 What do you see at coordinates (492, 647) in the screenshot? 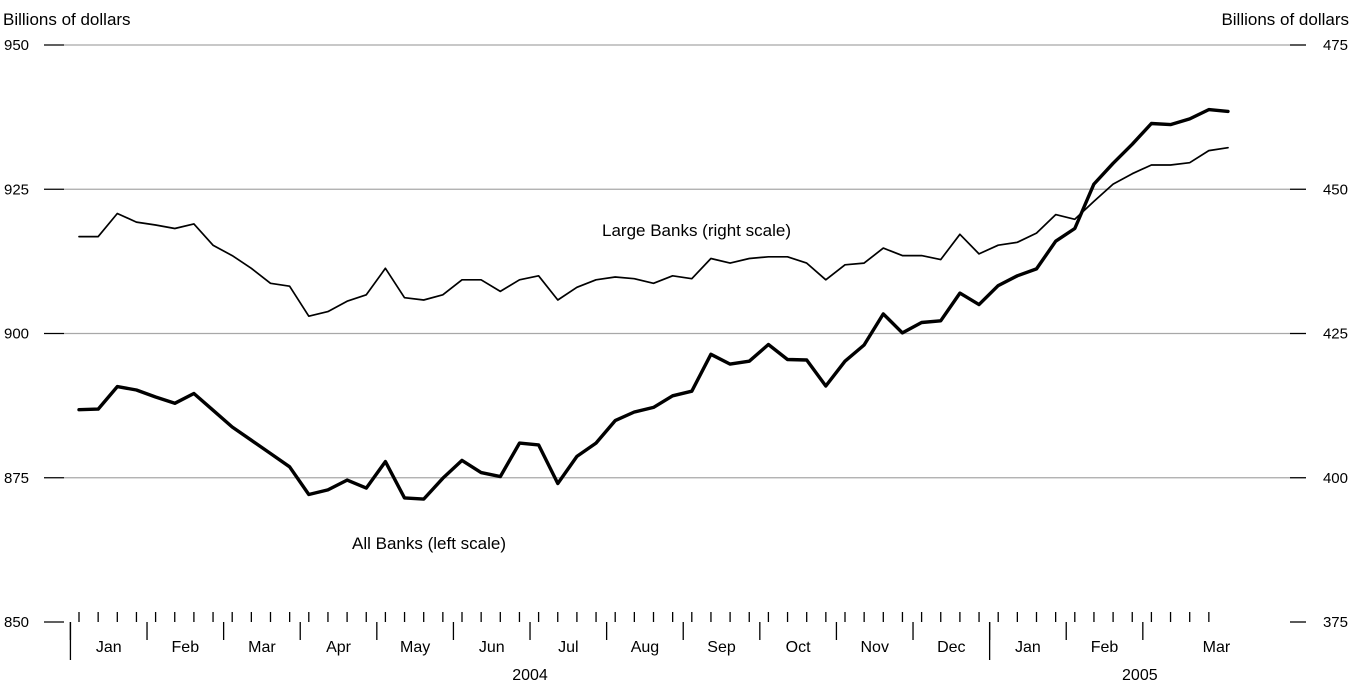
I see `month-label: Jun` at bounding box center [492, 647].